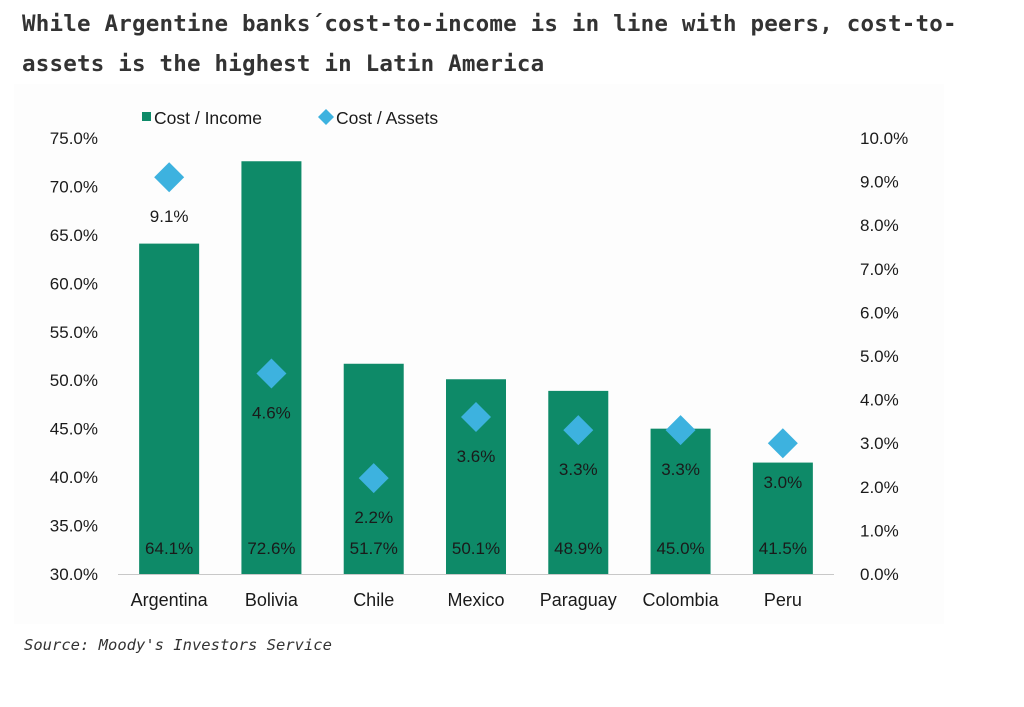 The image size is (1024, 707). What do you see at coordinates (578, 548) in the screenshot?
I see `bar-value-label: 48.9%` at bounding box center [578, 548].